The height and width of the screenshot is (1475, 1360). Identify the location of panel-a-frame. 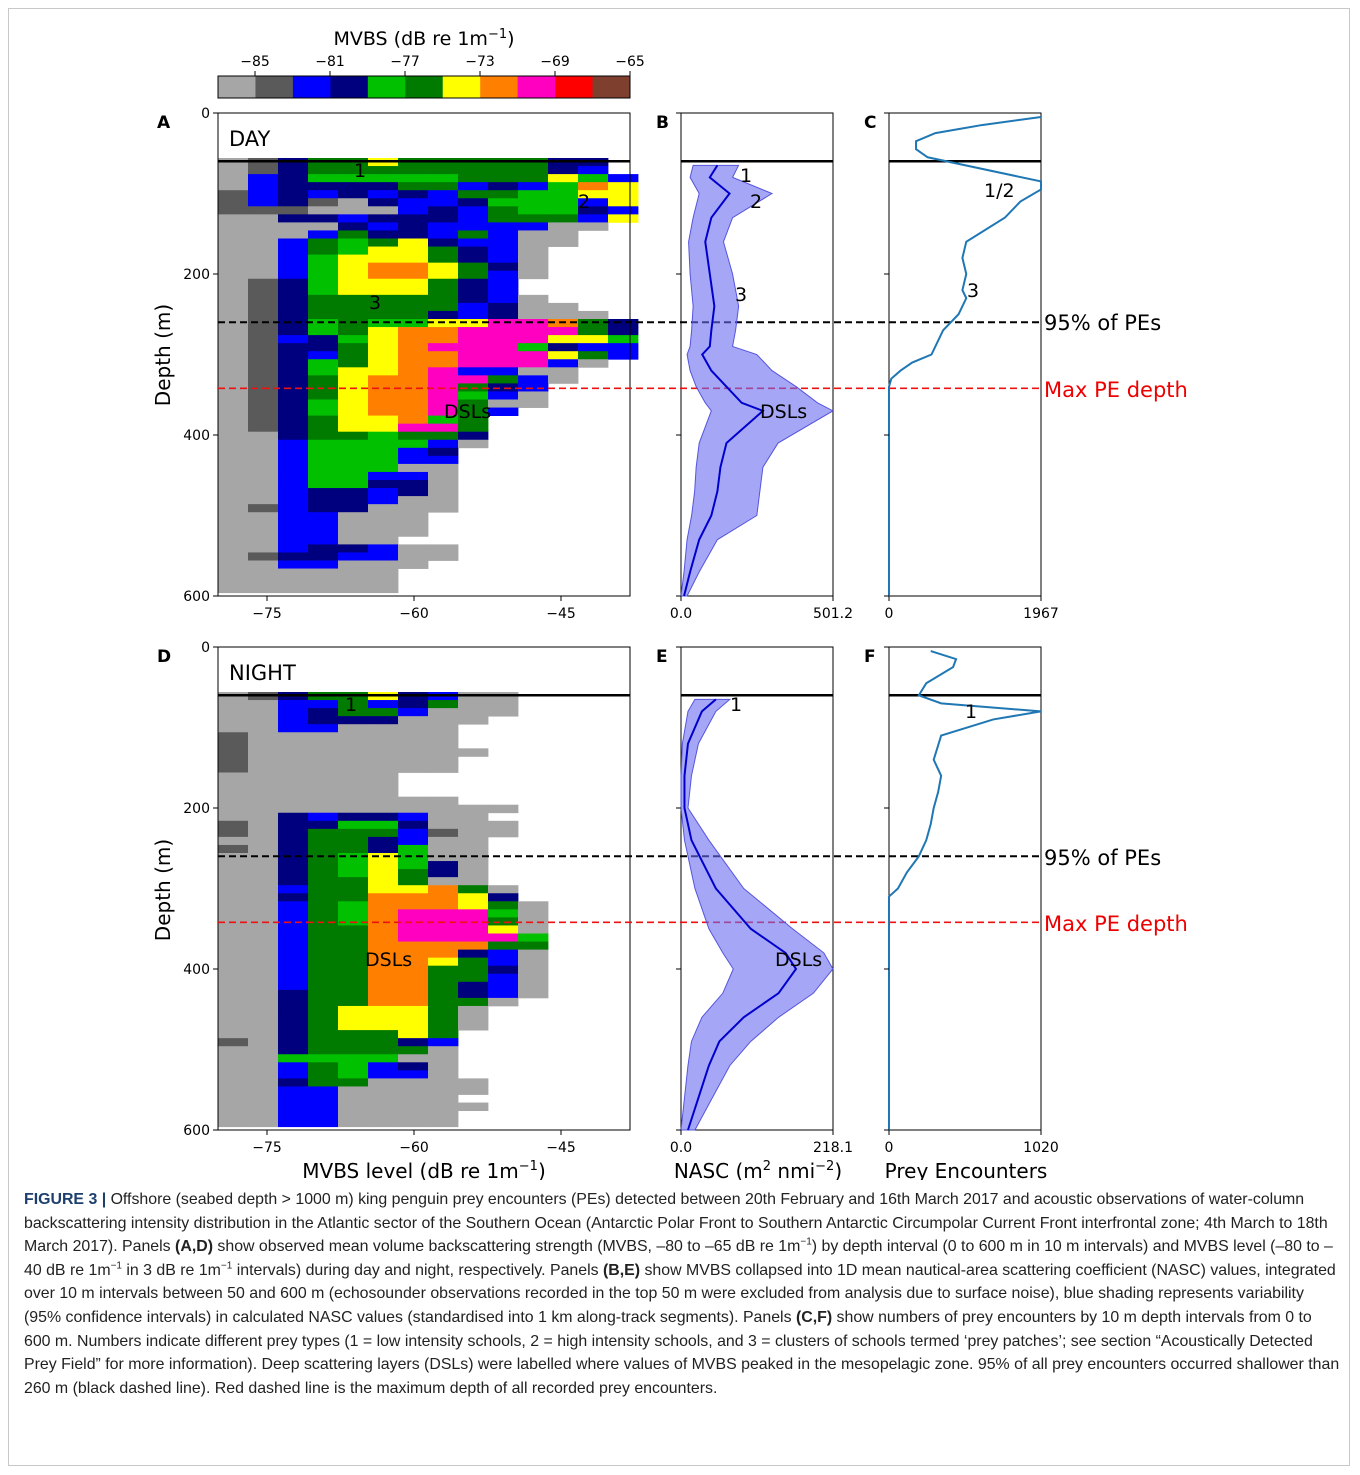
(424, 354).